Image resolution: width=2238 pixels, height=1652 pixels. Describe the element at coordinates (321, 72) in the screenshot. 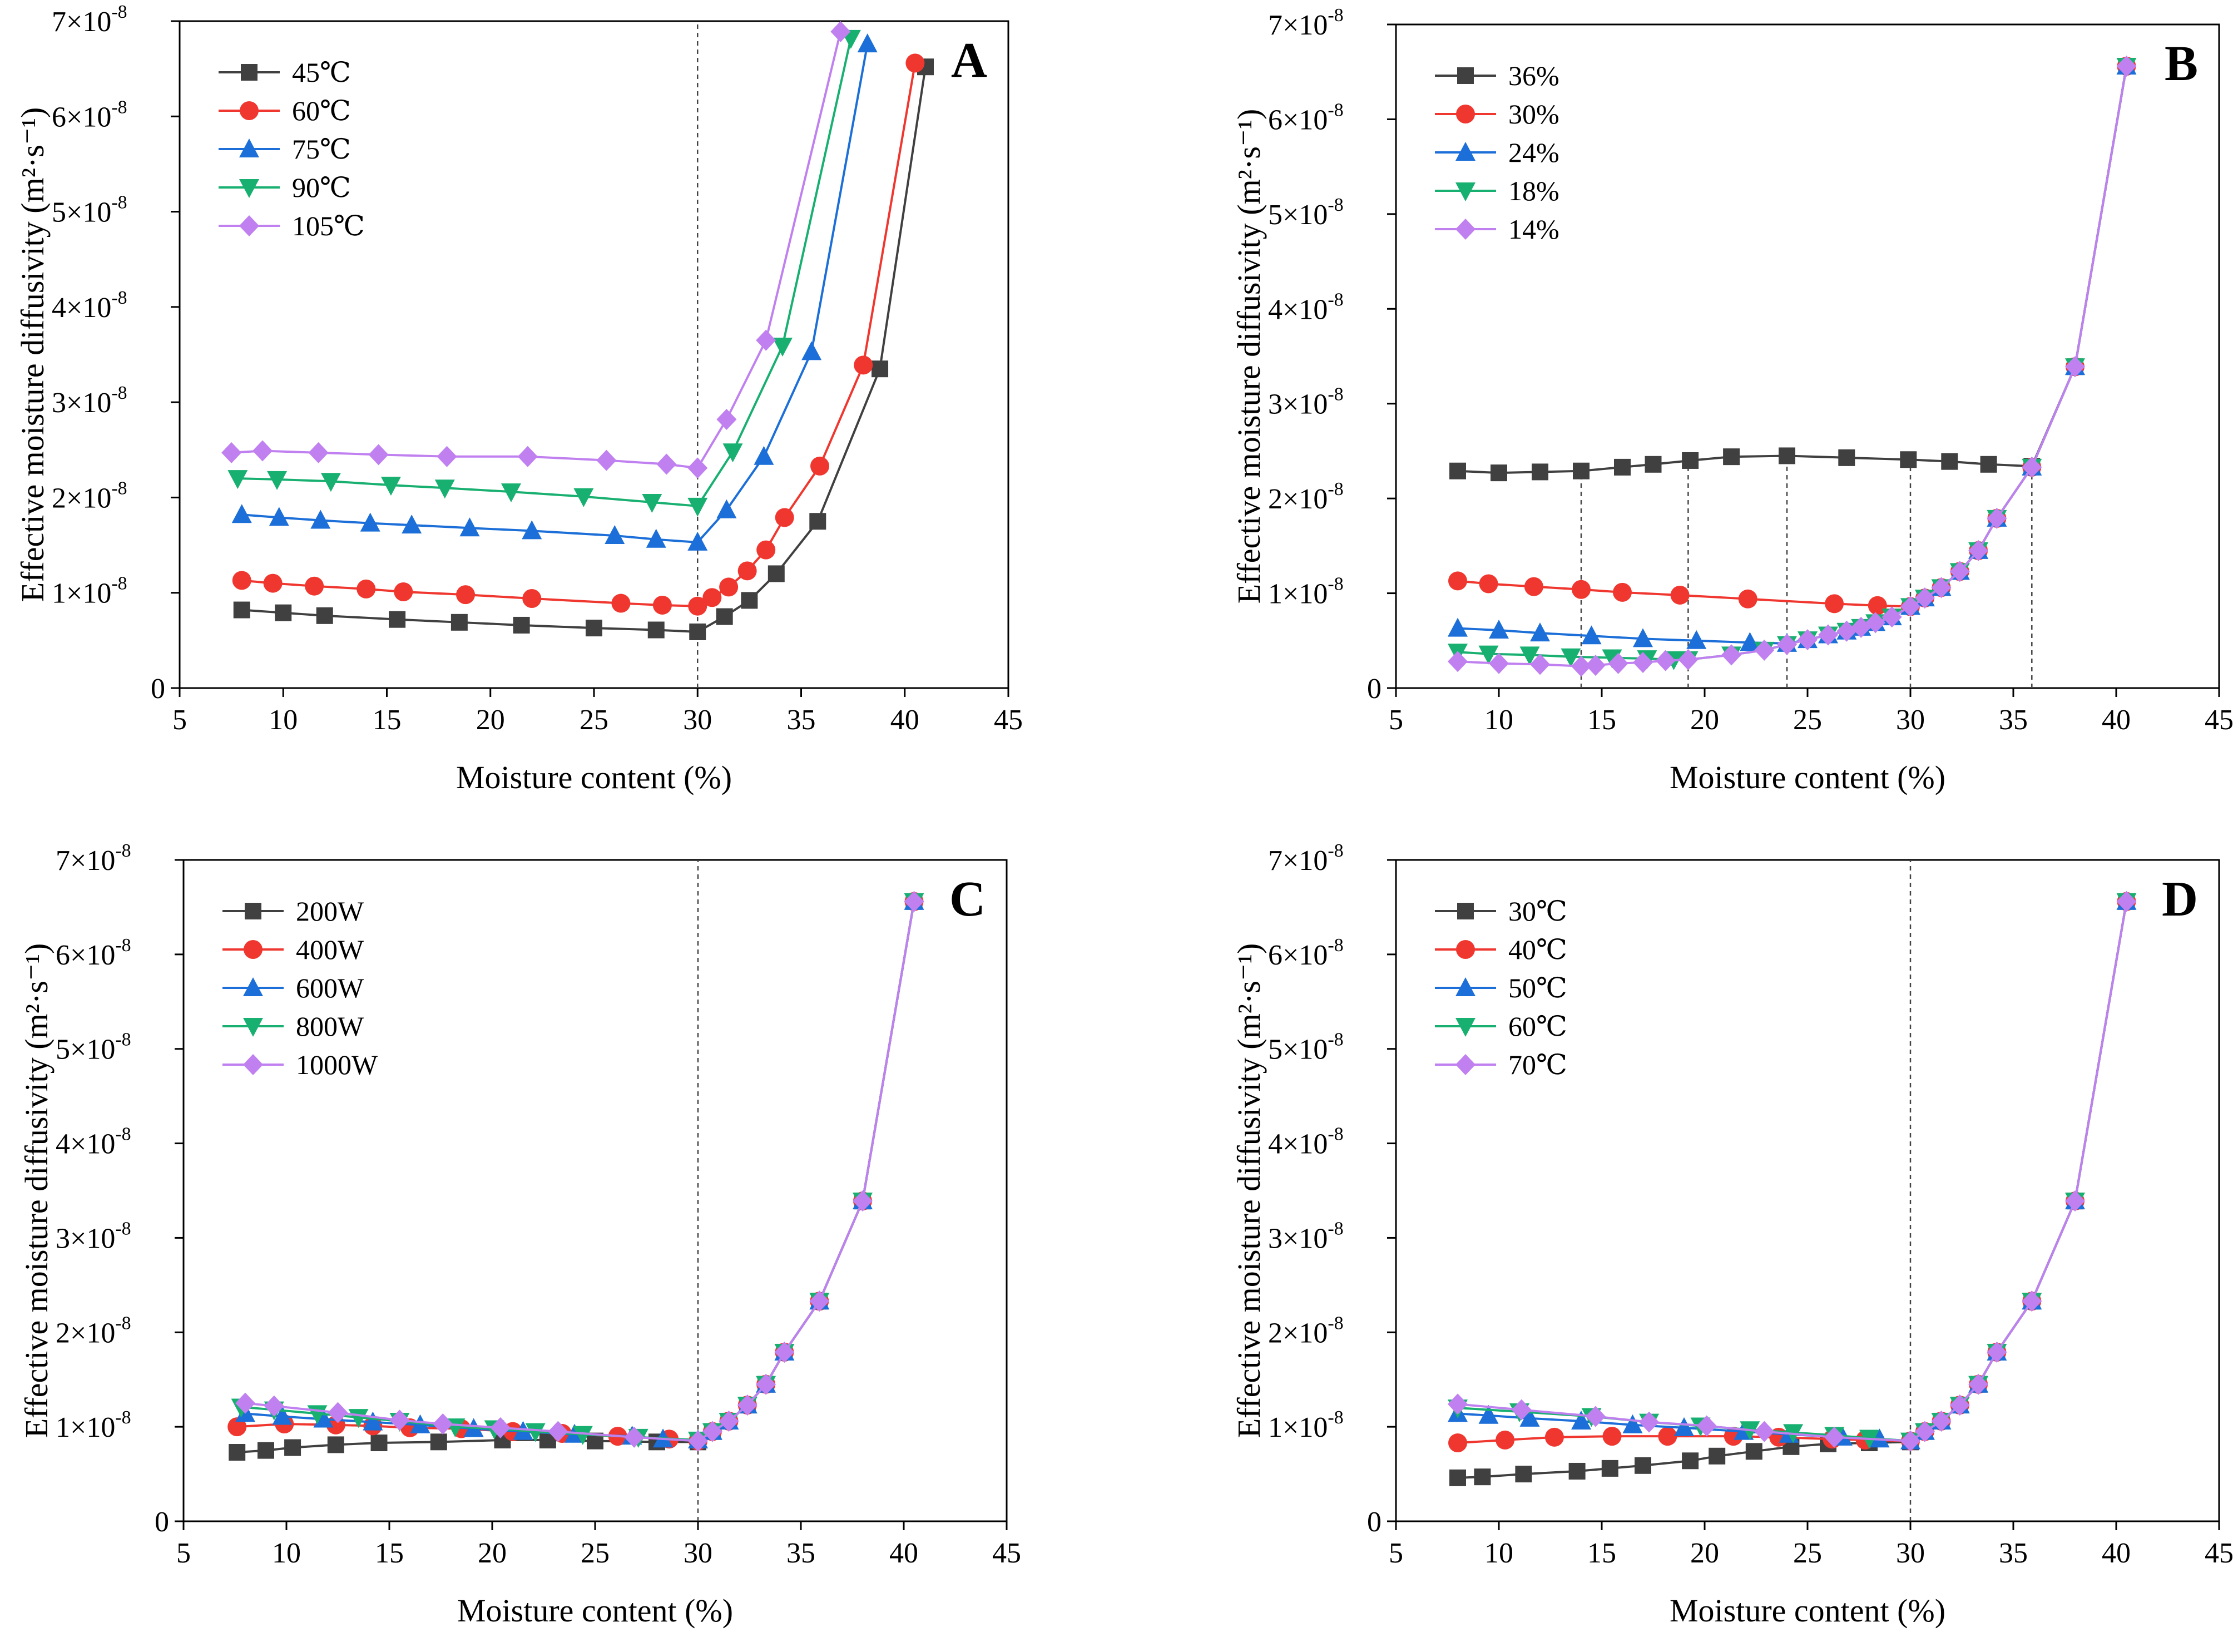

I see `legend-label: 45℃` at that location.